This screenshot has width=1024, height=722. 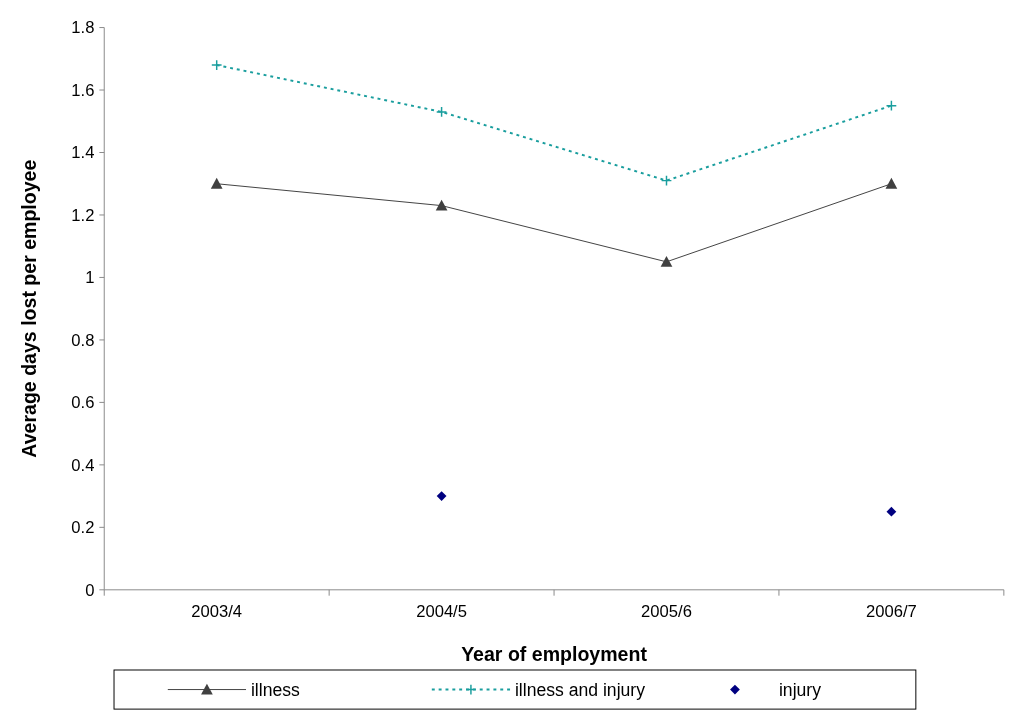 I want to click on y-tick-label: 1, so click(x=90, y=278).